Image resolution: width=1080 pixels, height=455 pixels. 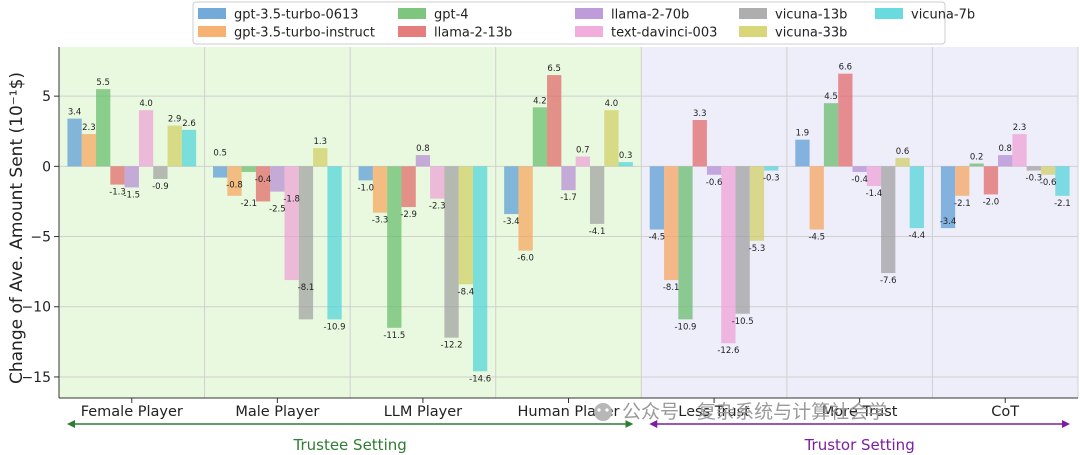 What do you see at coordinates (948, 222) in the screenshot?
I see `value-label: -3.4` at bounding box center [948, 222].